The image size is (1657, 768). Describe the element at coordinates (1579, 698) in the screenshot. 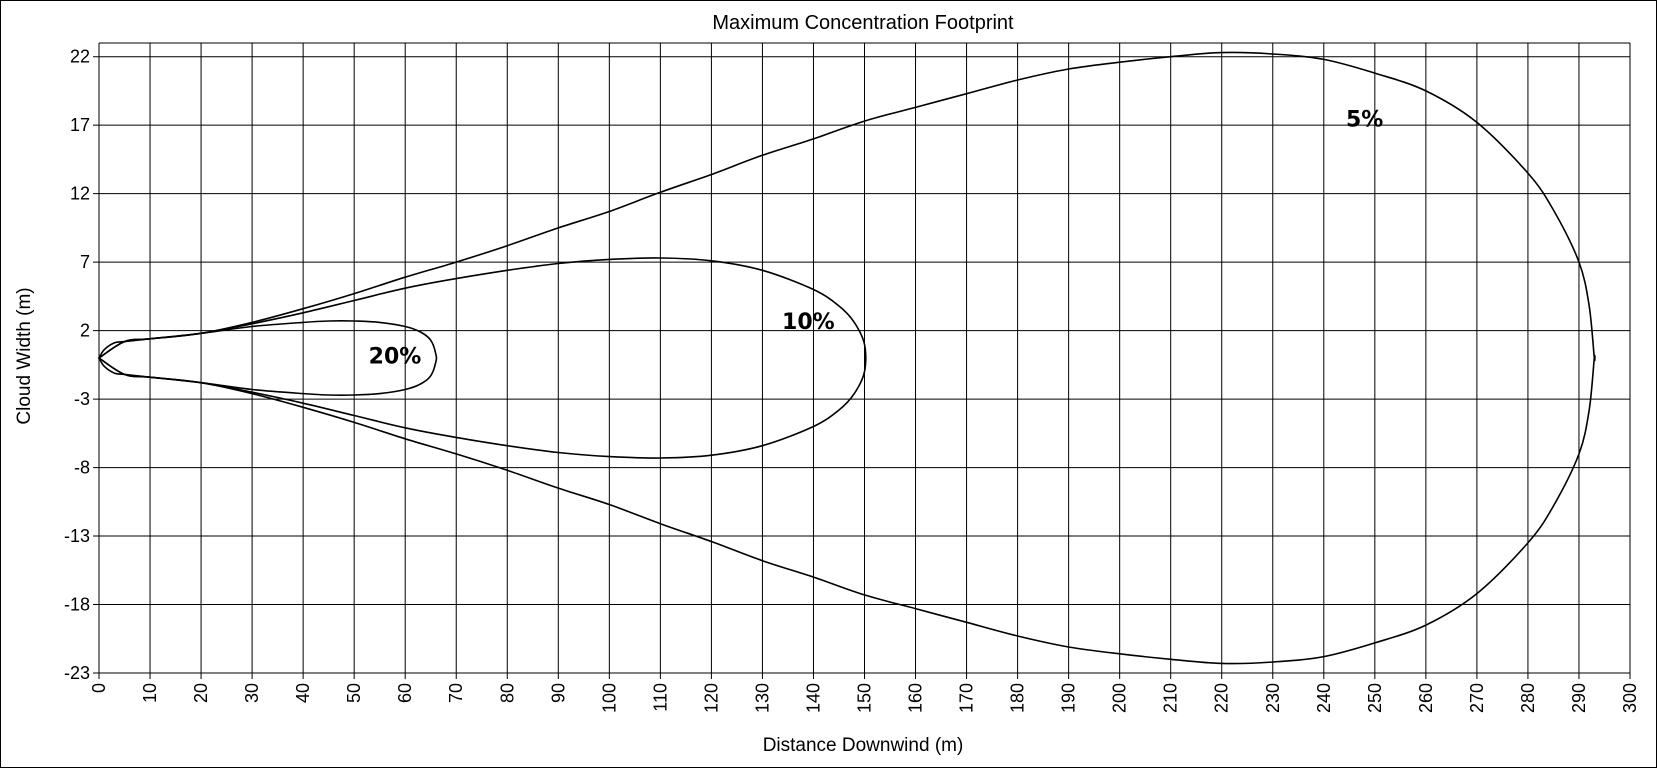

I see `x-tick-label: 290` at that location.